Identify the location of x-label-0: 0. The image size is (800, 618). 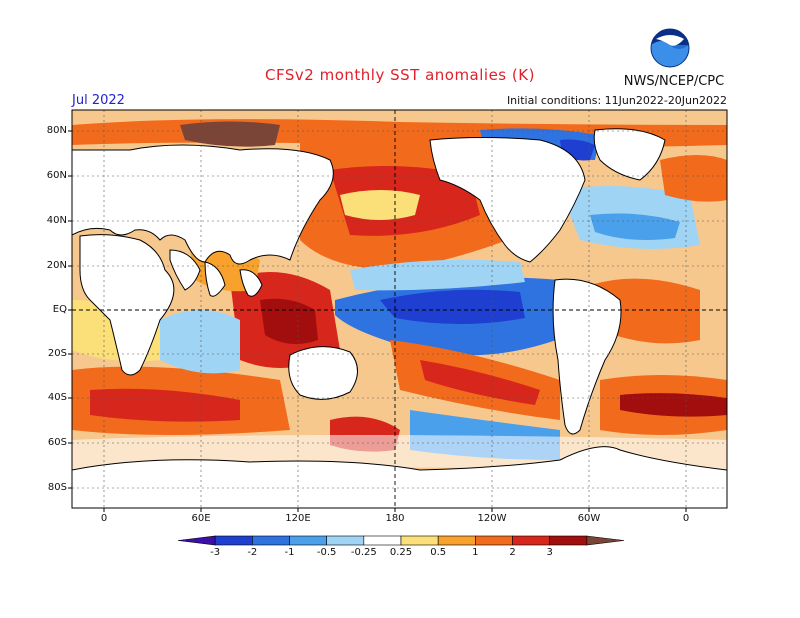
(104, 518).